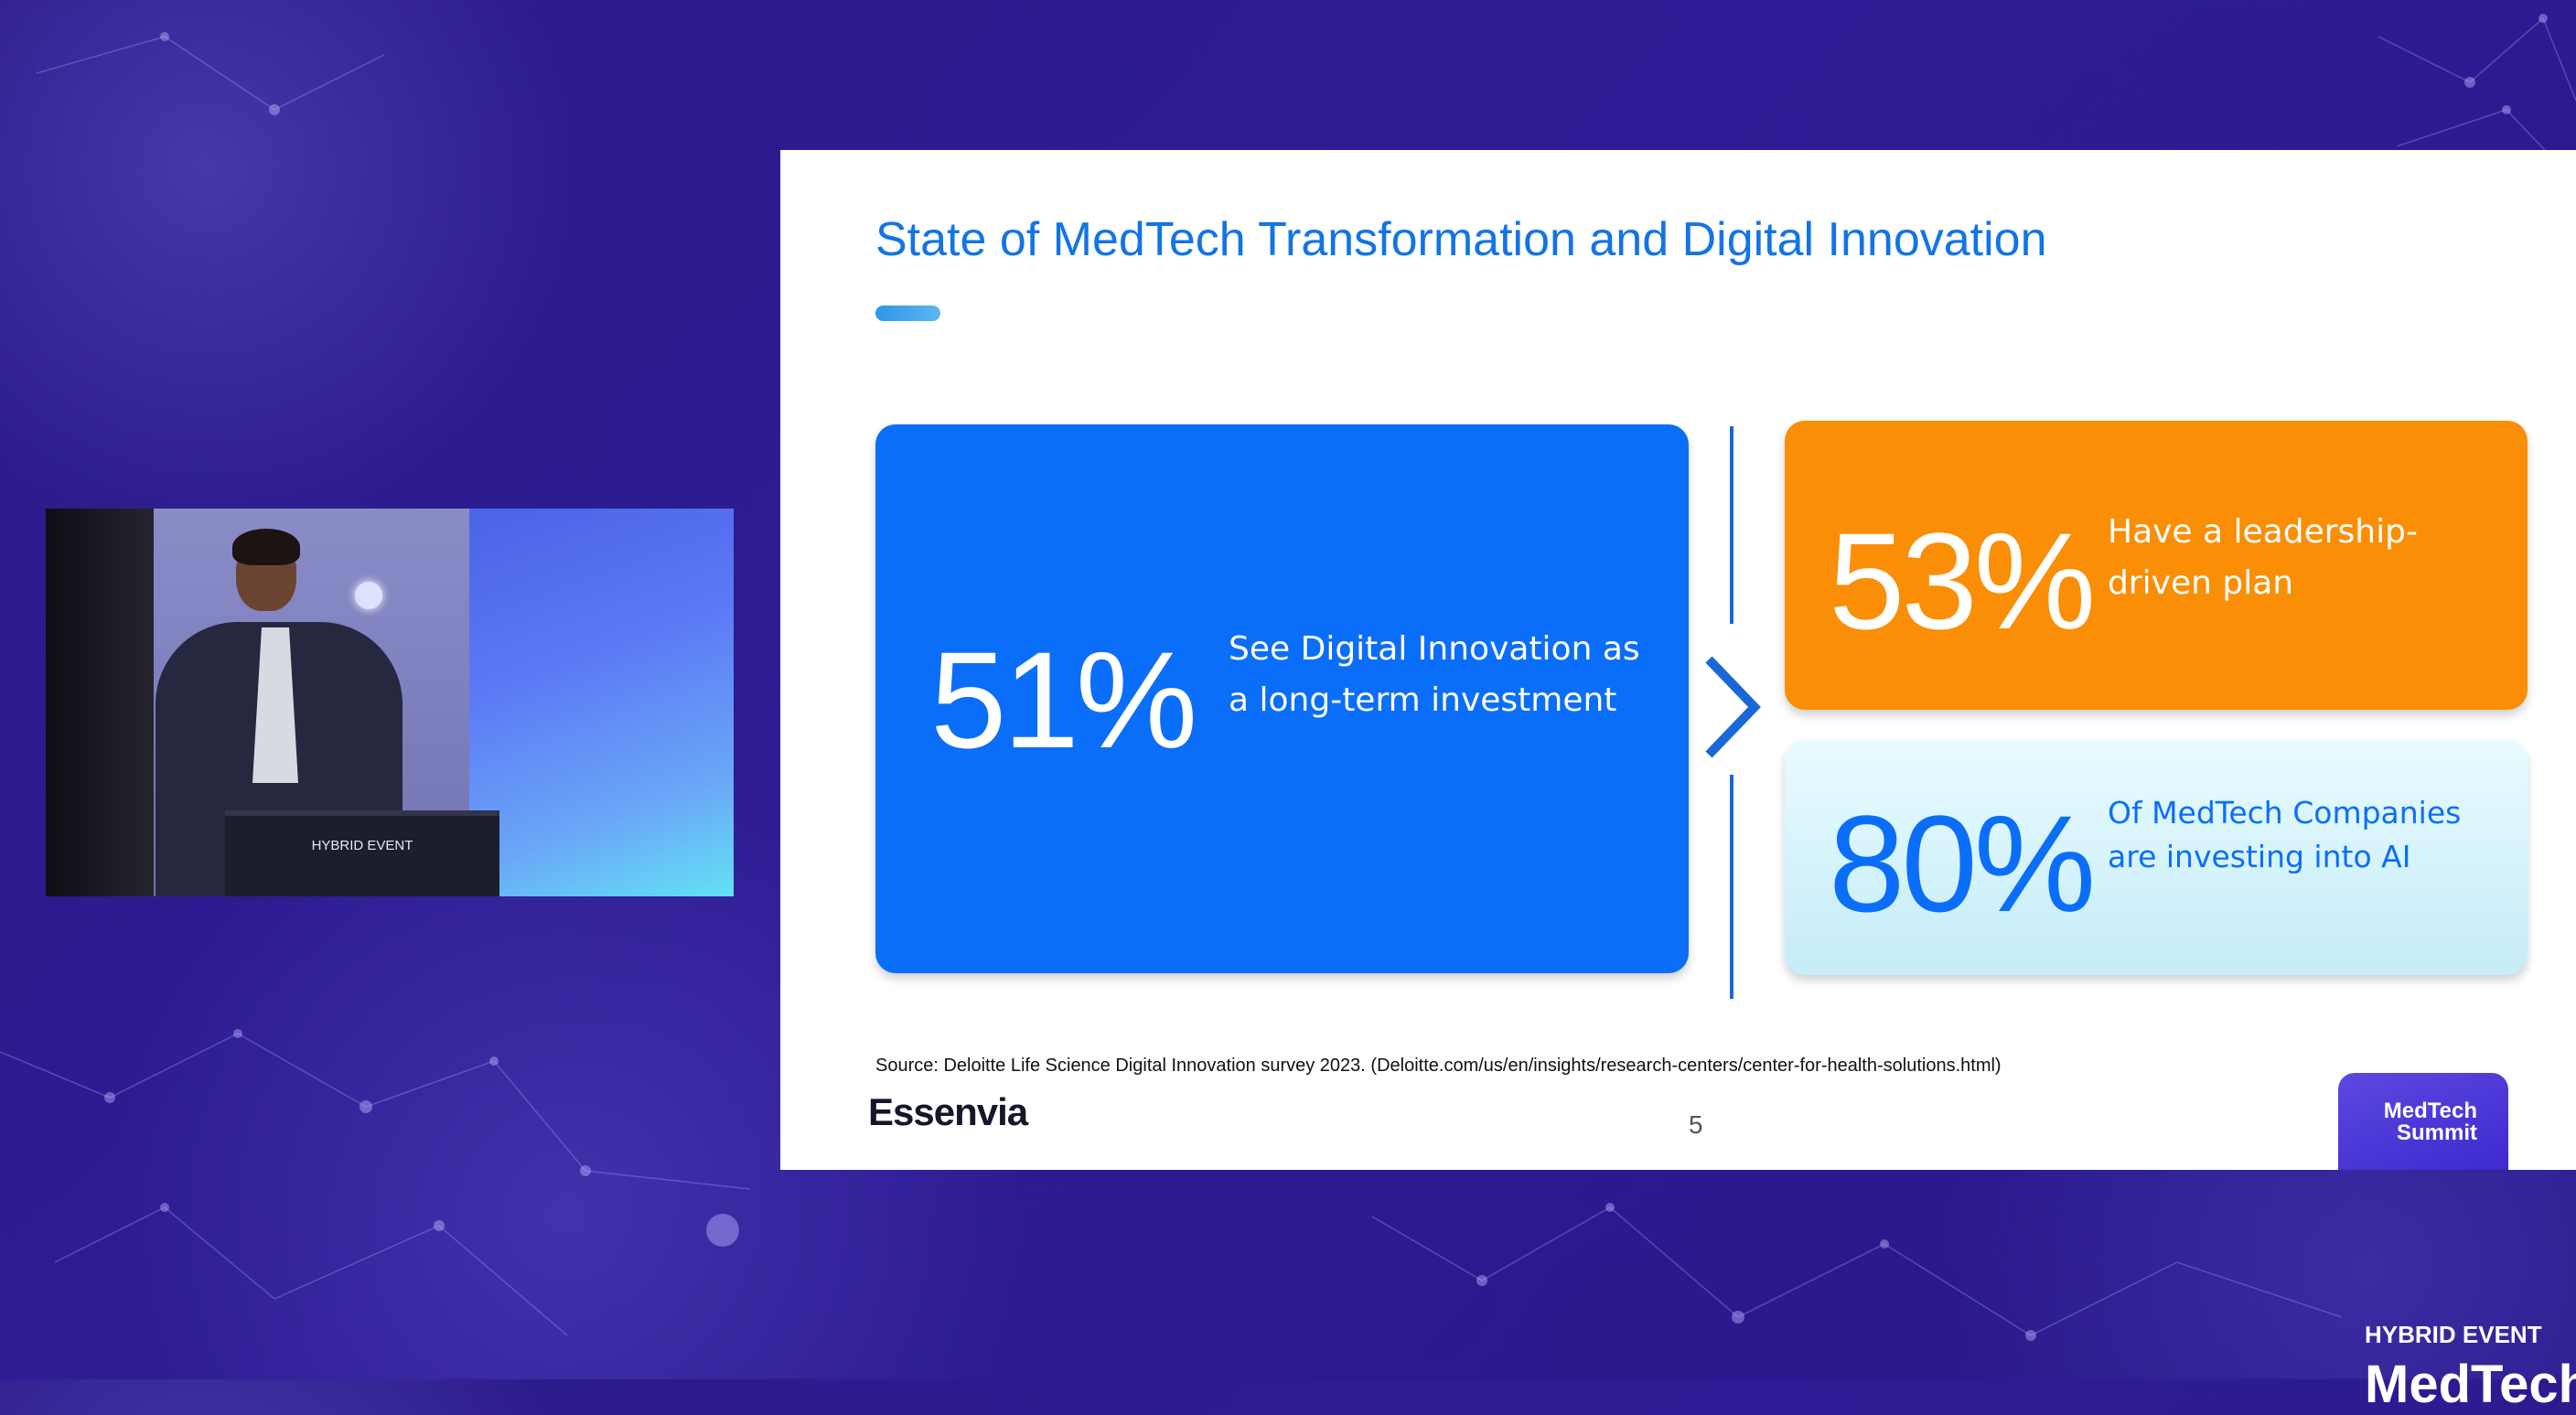 The height and width of the screenshot is (1415, 2576). What do you see at coordinates (2263, 557) in the screenshot?
I see `stat-description: Have a leadership- driven plan` at bounding box center [2263, 557].